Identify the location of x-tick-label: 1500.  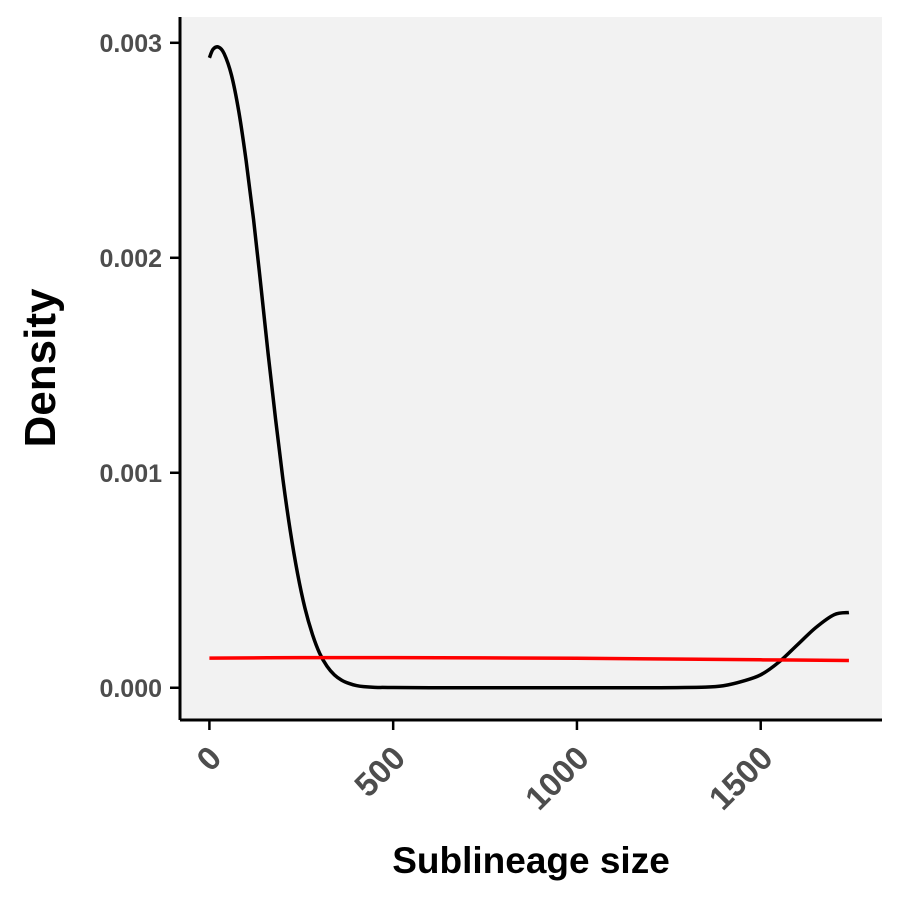
(741, 778).